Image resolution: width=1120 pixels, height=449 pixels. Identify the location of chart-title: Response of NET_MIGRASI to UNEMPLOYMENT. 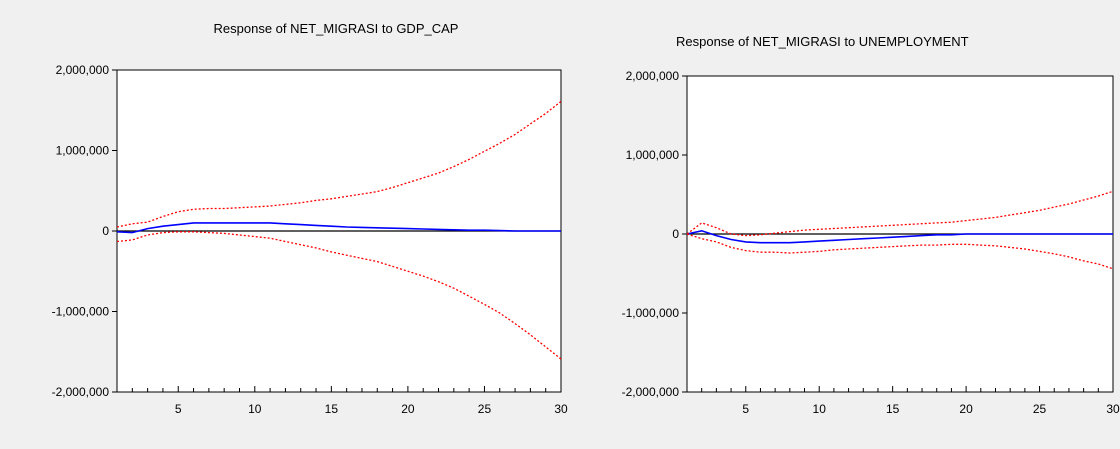
(822, 41).